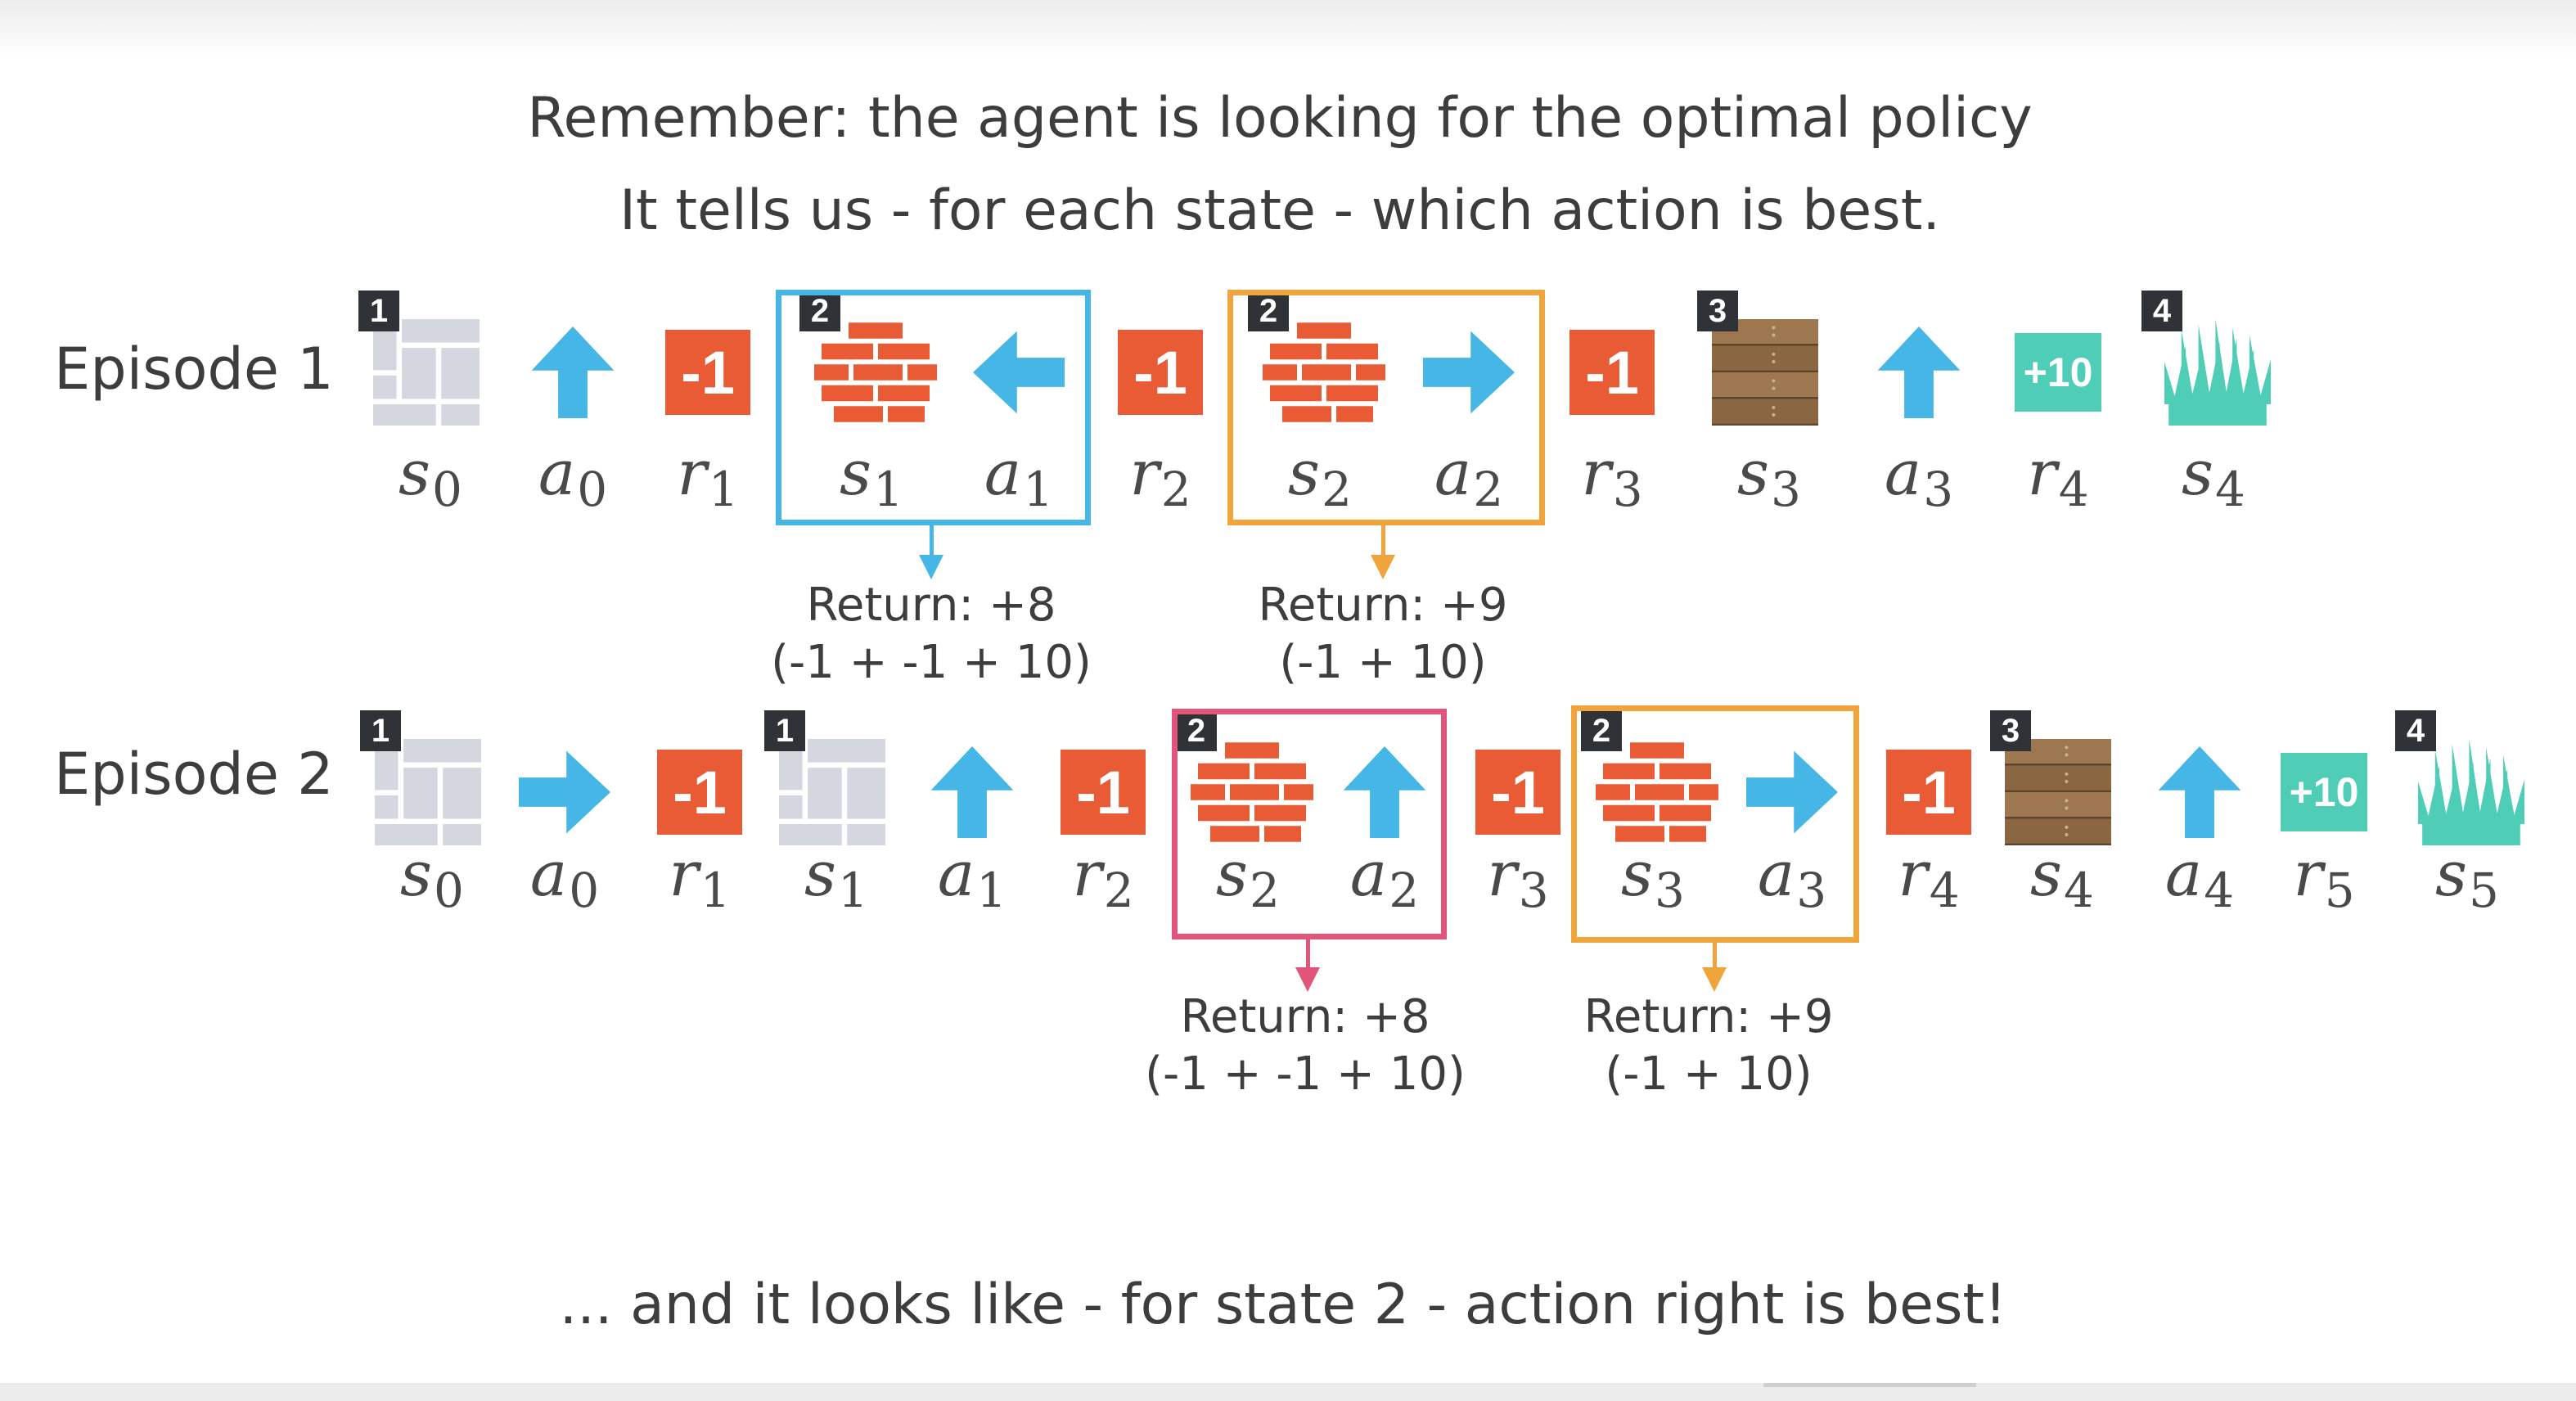 This screenshot has width=2576, height=1401. I want to click on episode-2-return-1-calc: (-1 + -1 + 10), so click(1306, 1074).